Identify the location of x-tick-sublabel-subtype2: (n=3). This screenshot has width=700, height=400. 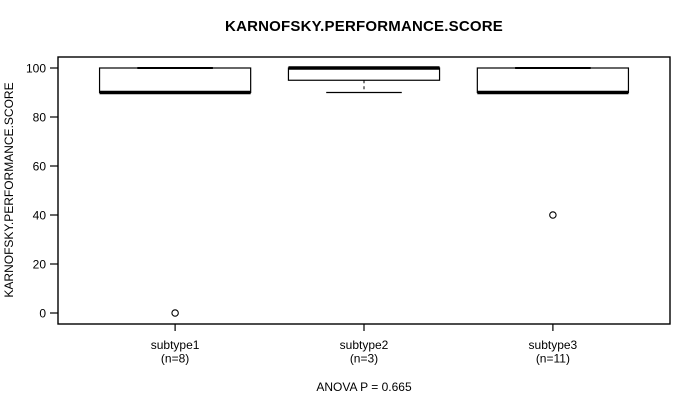
(364, 359).